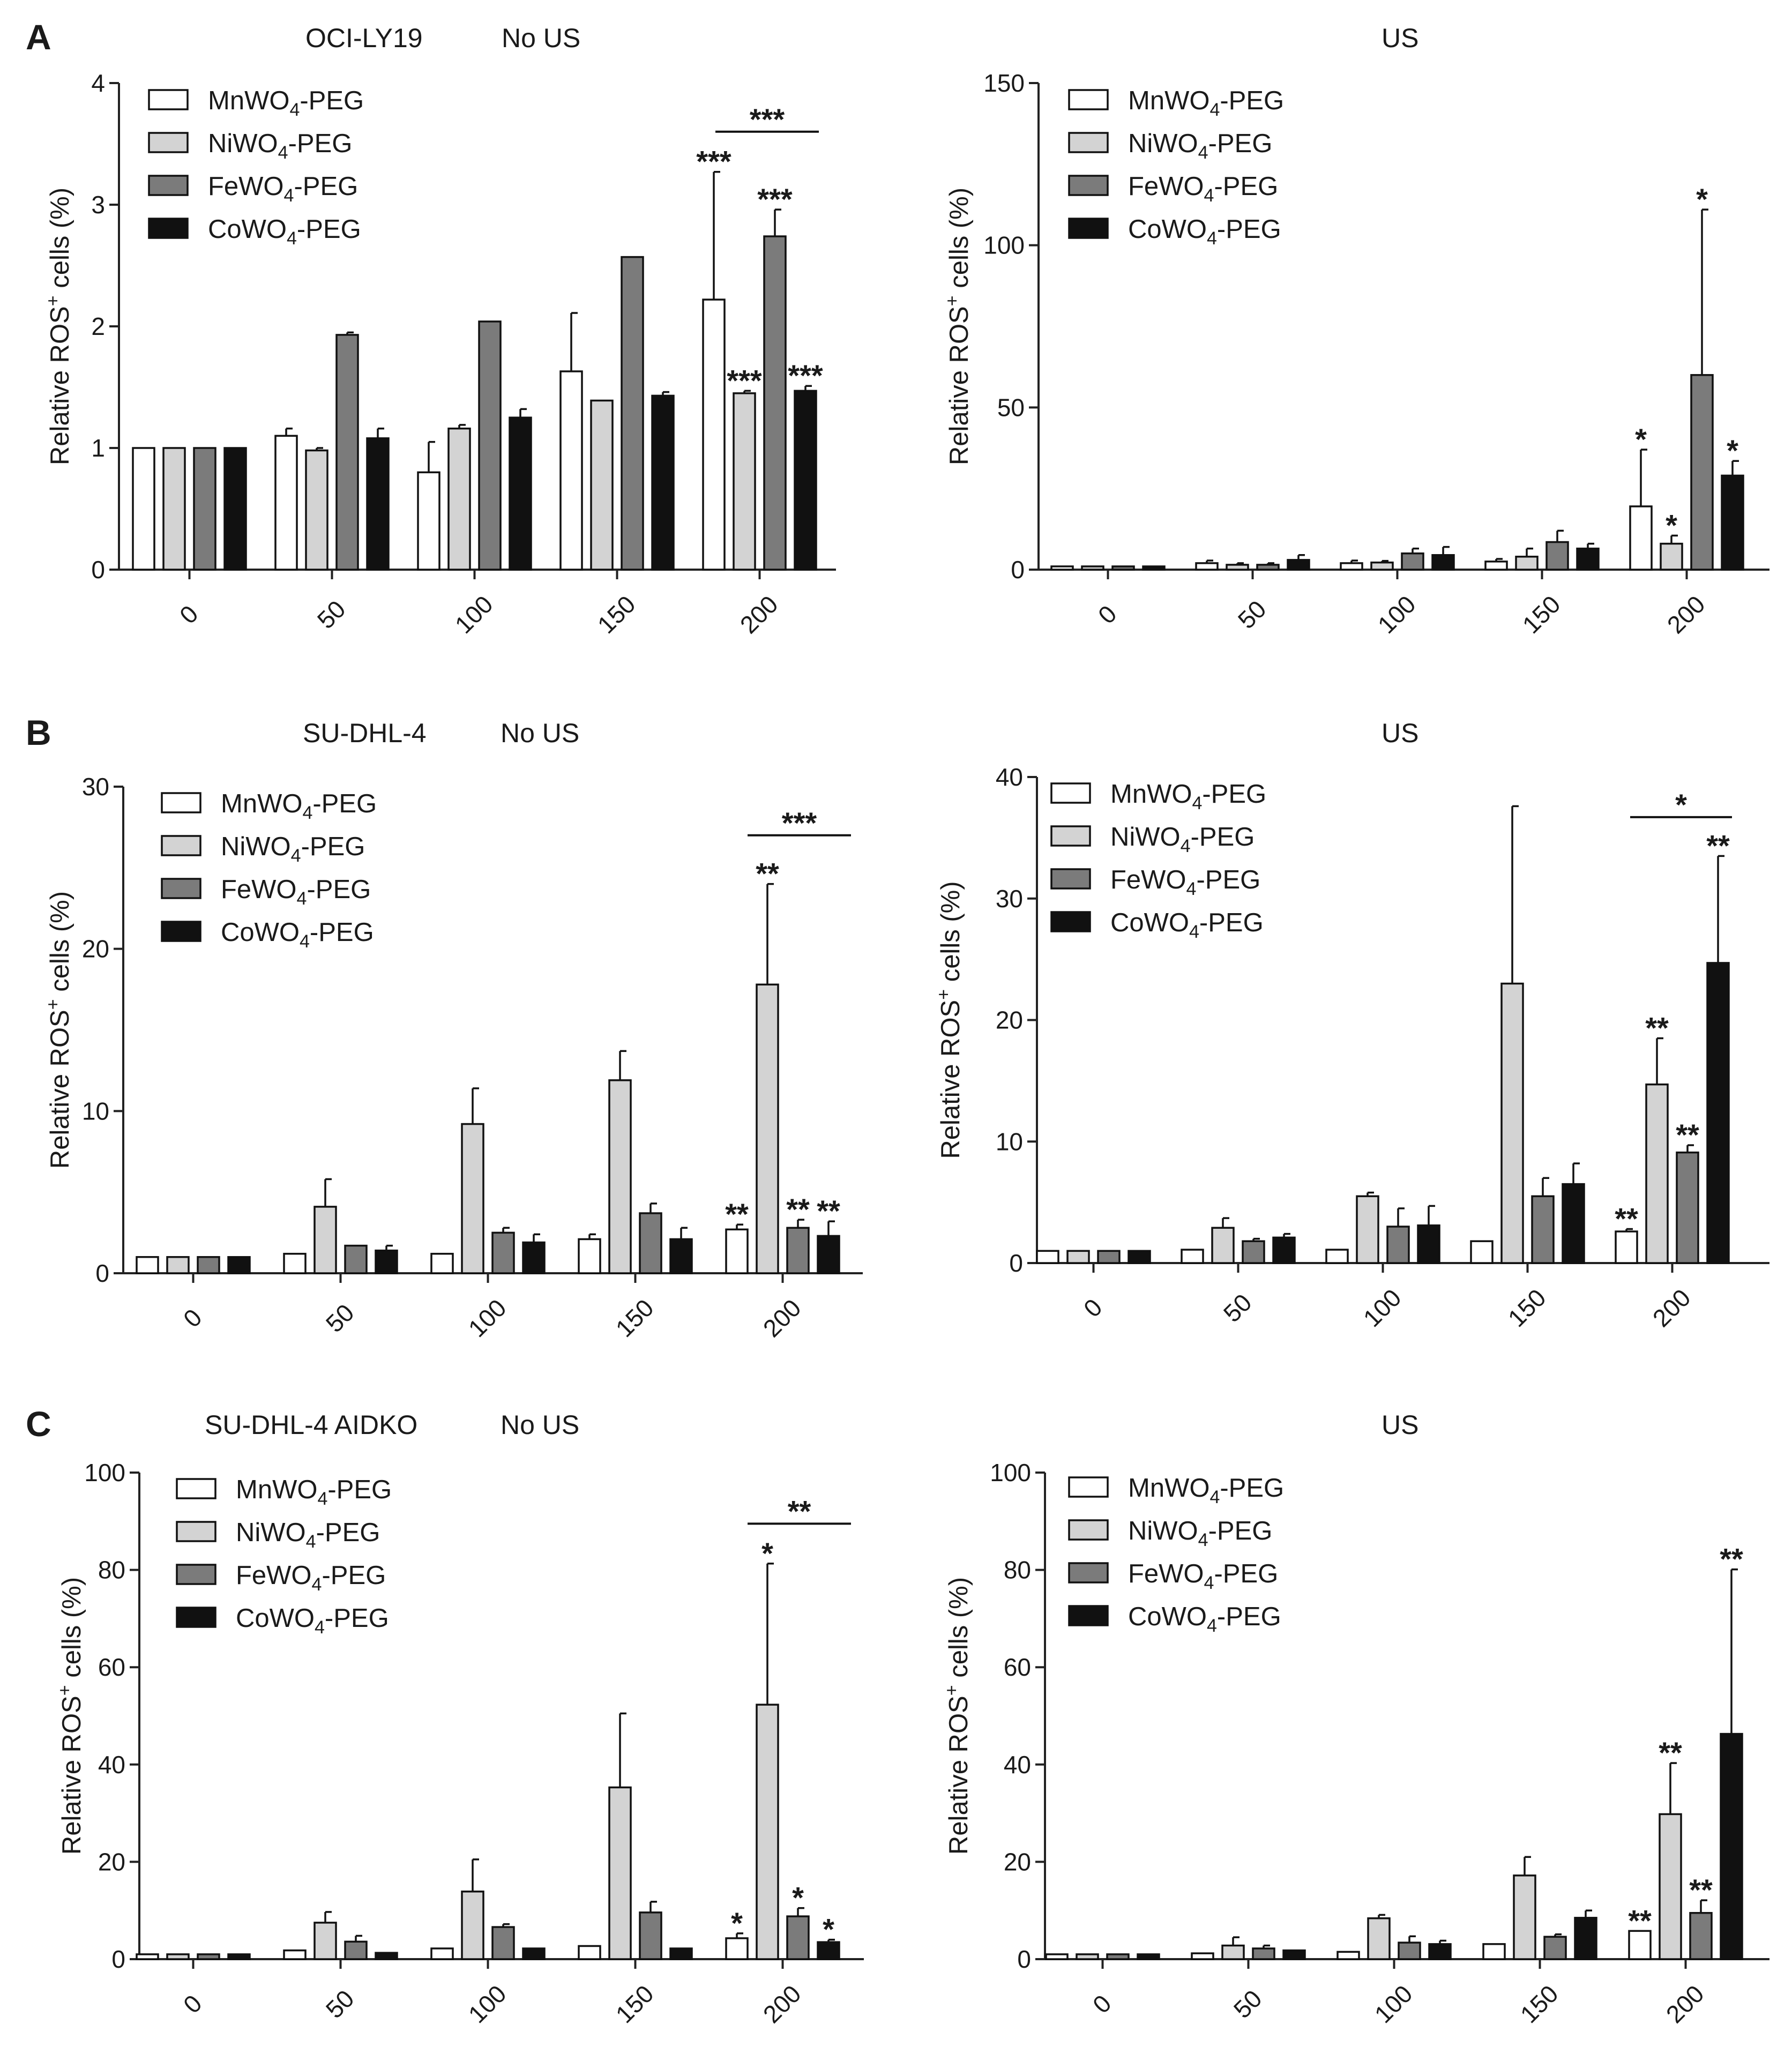 The width and height of the screenshot is (1792, 2054). I want to click on y-tick-label: 100, so click(1004, 245).